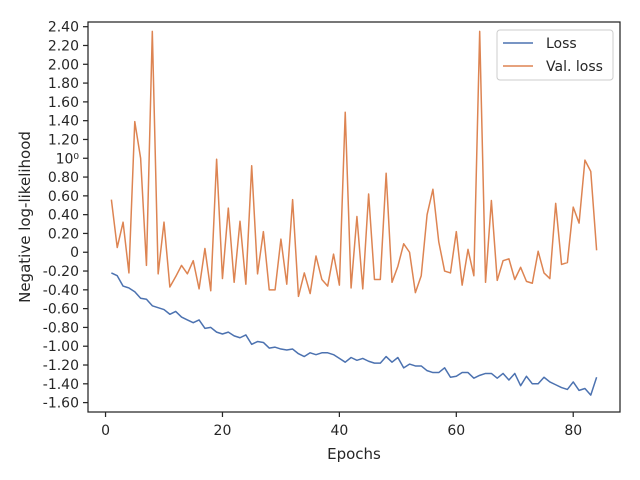  What do you see at coordinates (61, 404) in the screenshot?
I see `y-tick-label: -1.60` at bounding box center [61, 404].